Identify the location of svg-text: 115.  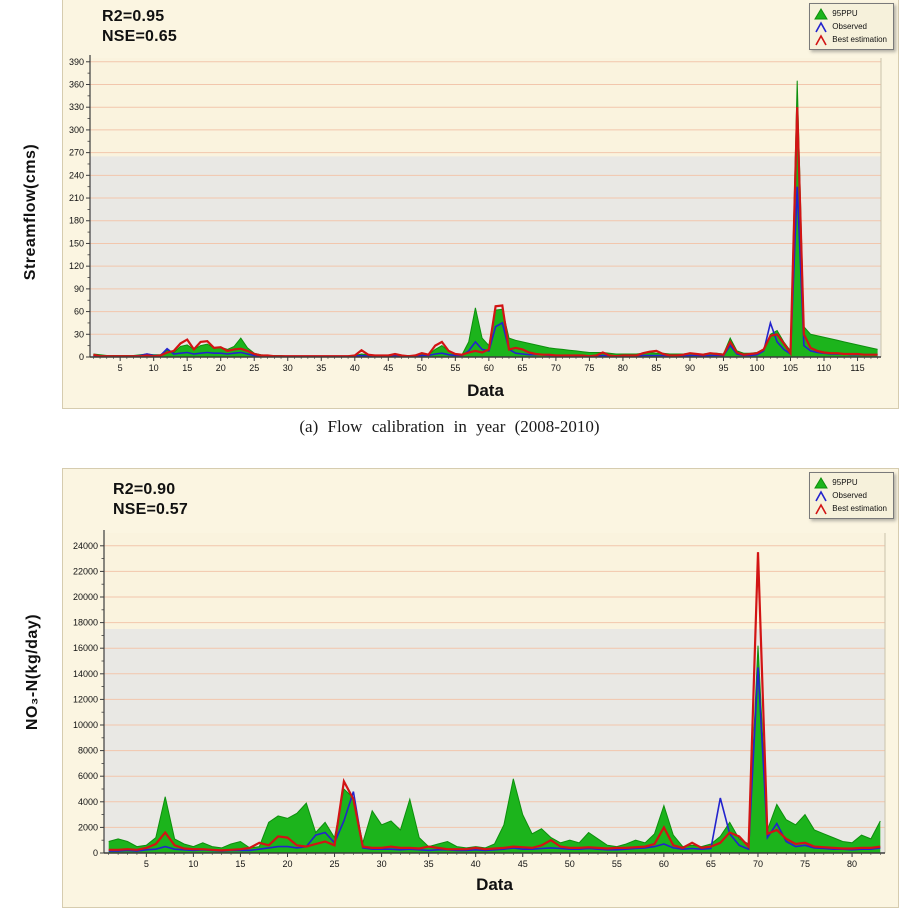
(857, 368).